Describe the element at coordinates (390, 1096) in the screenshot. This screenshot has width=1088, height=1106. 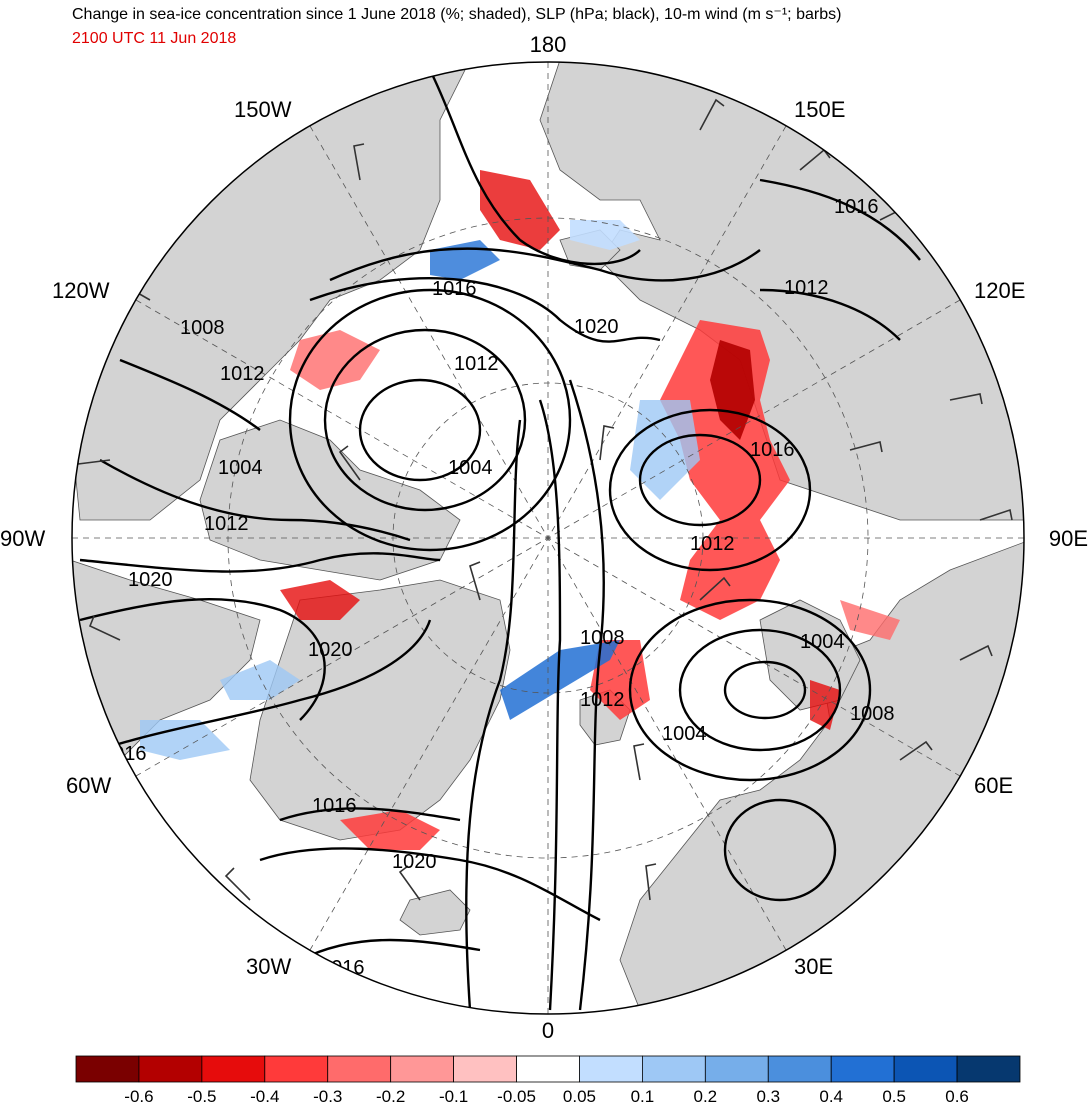
I see `colorbar-tick-label: -0.2` at that location.